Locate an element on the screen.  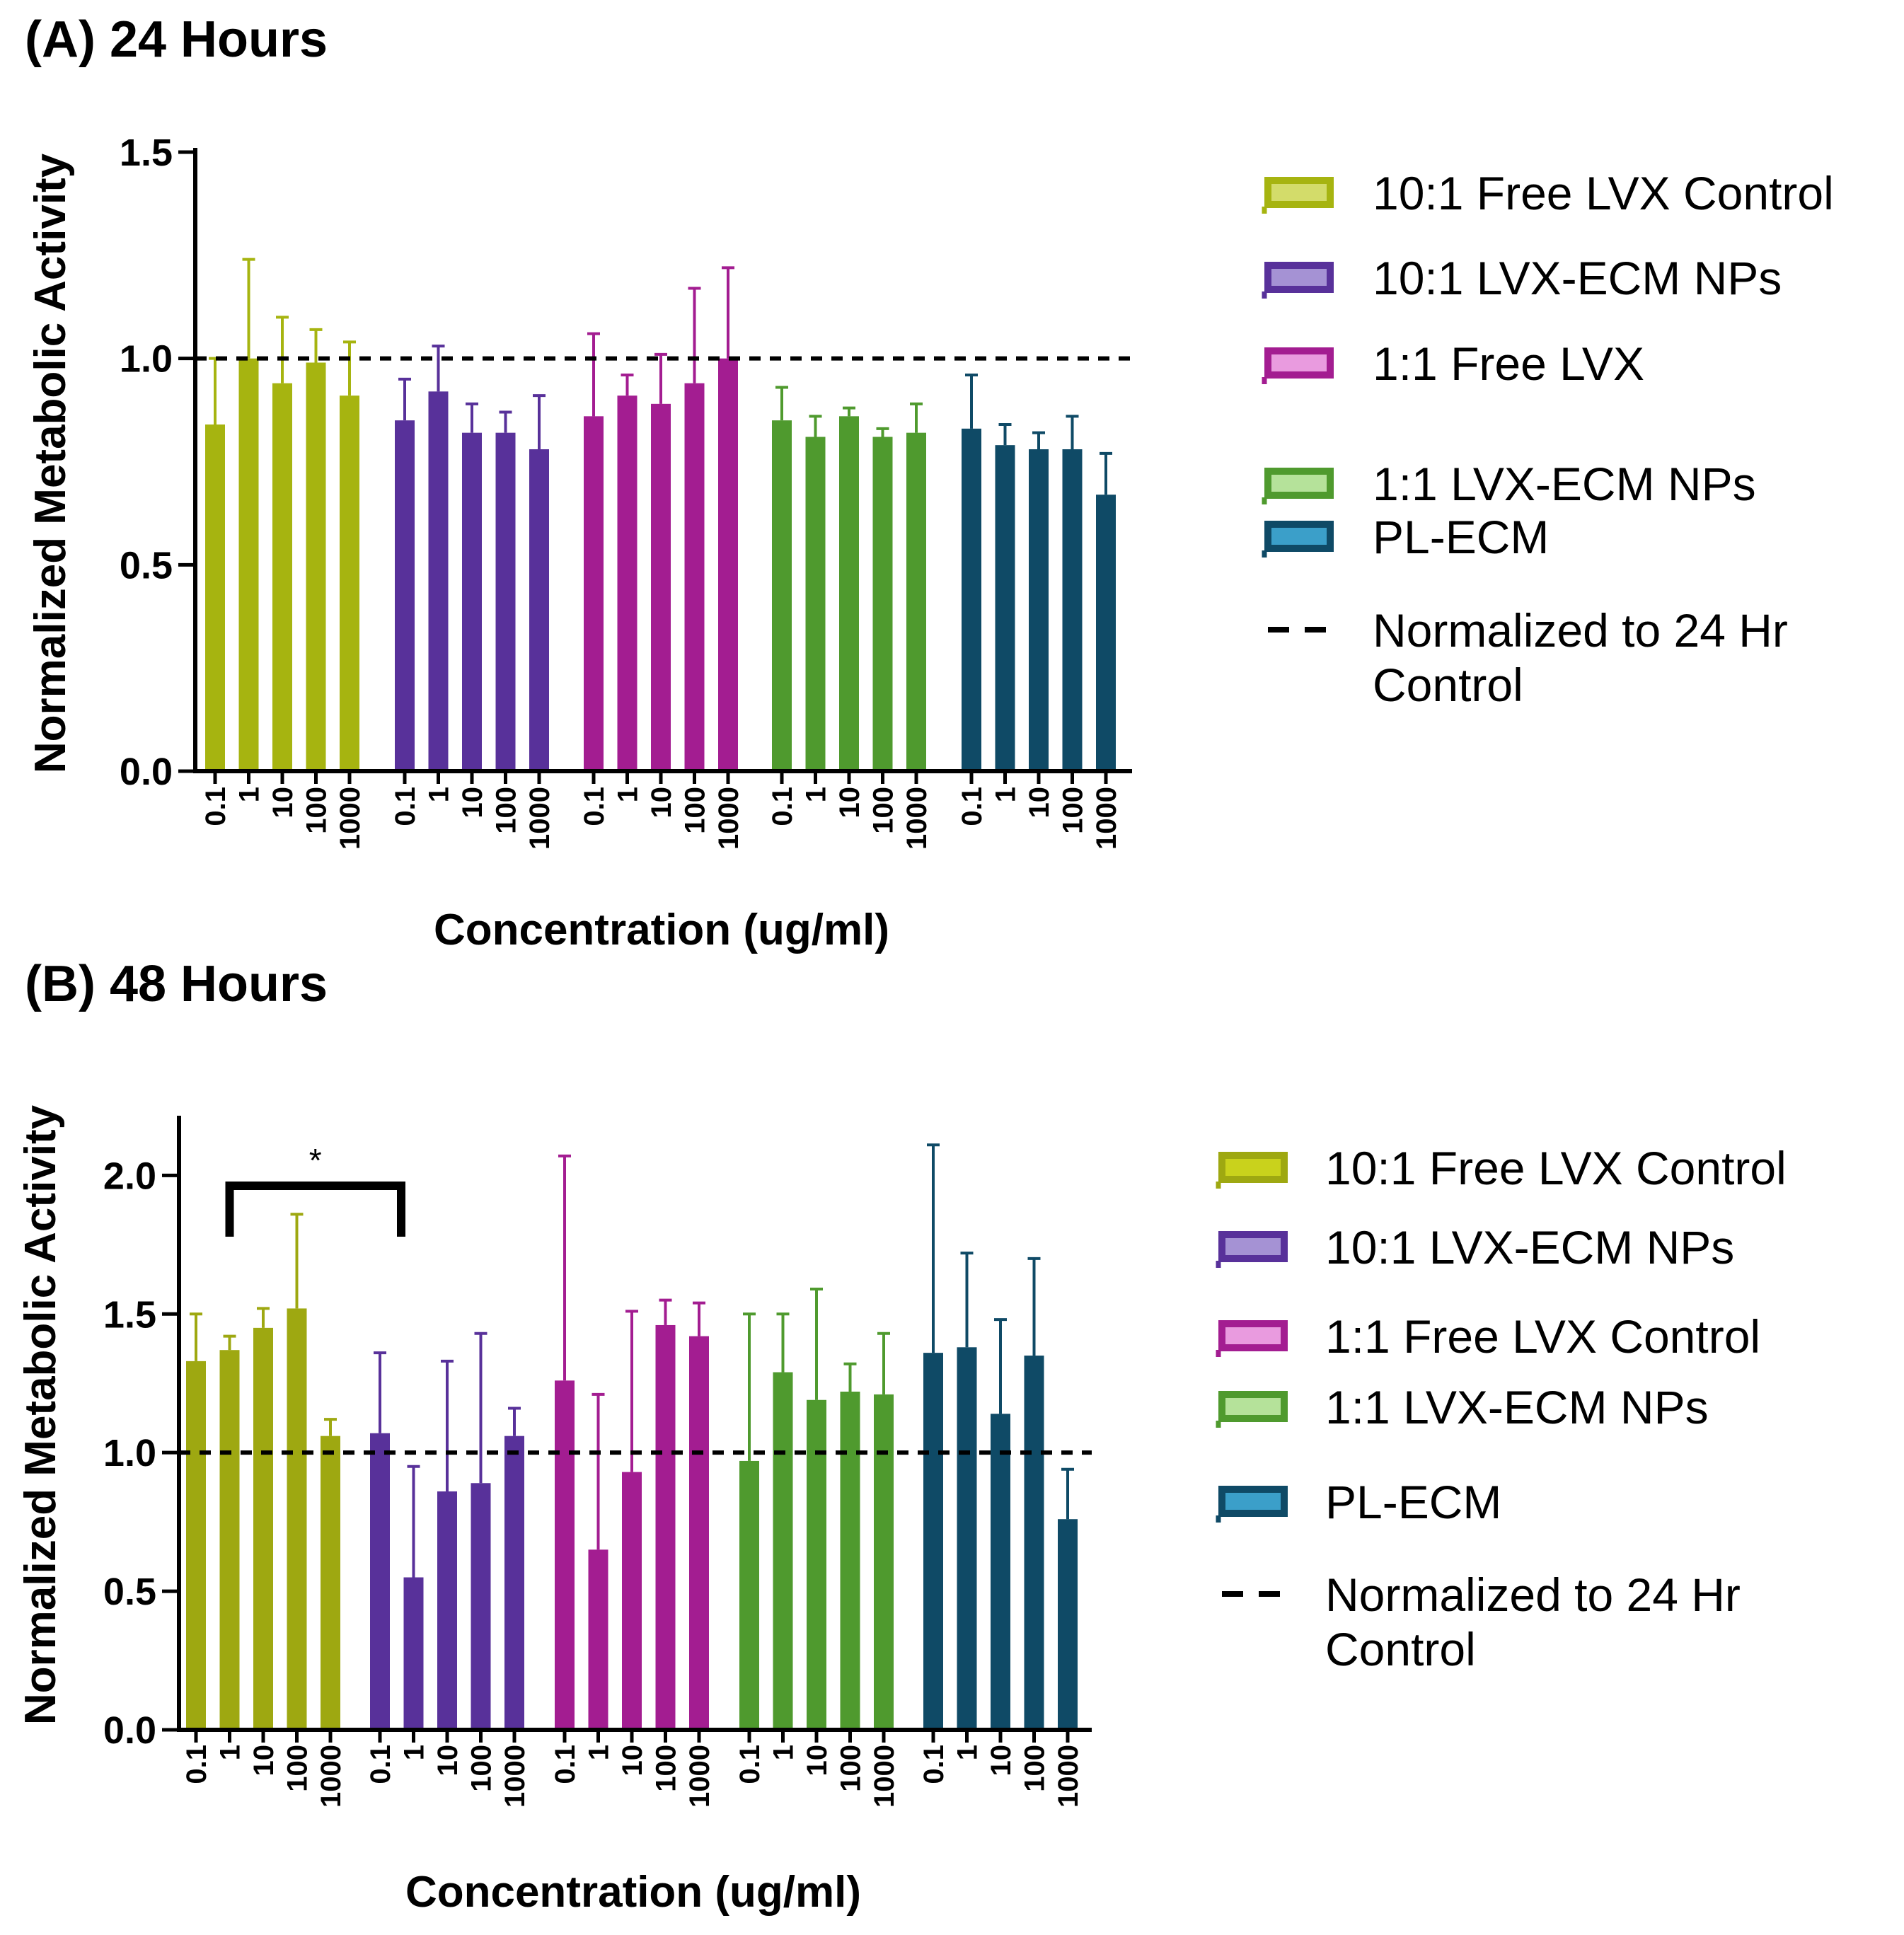
panel-a-legend-label: PL-ECM is located at coordinates (1461, 537).